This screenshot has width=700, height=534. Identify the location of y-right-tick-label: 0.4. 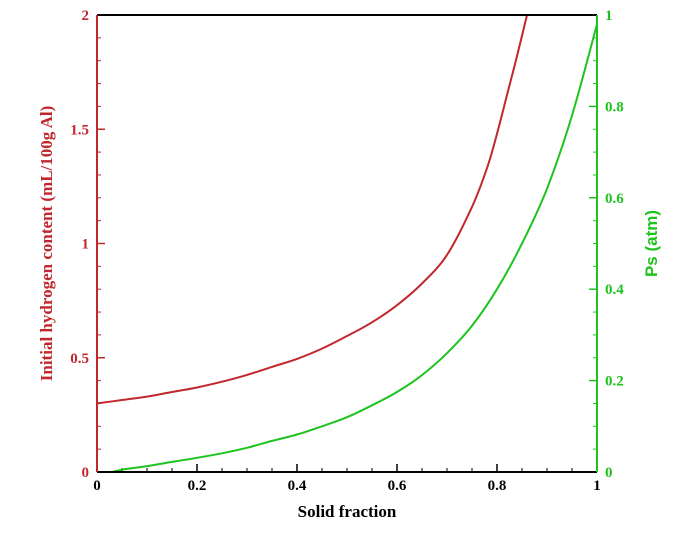
(614, 290).